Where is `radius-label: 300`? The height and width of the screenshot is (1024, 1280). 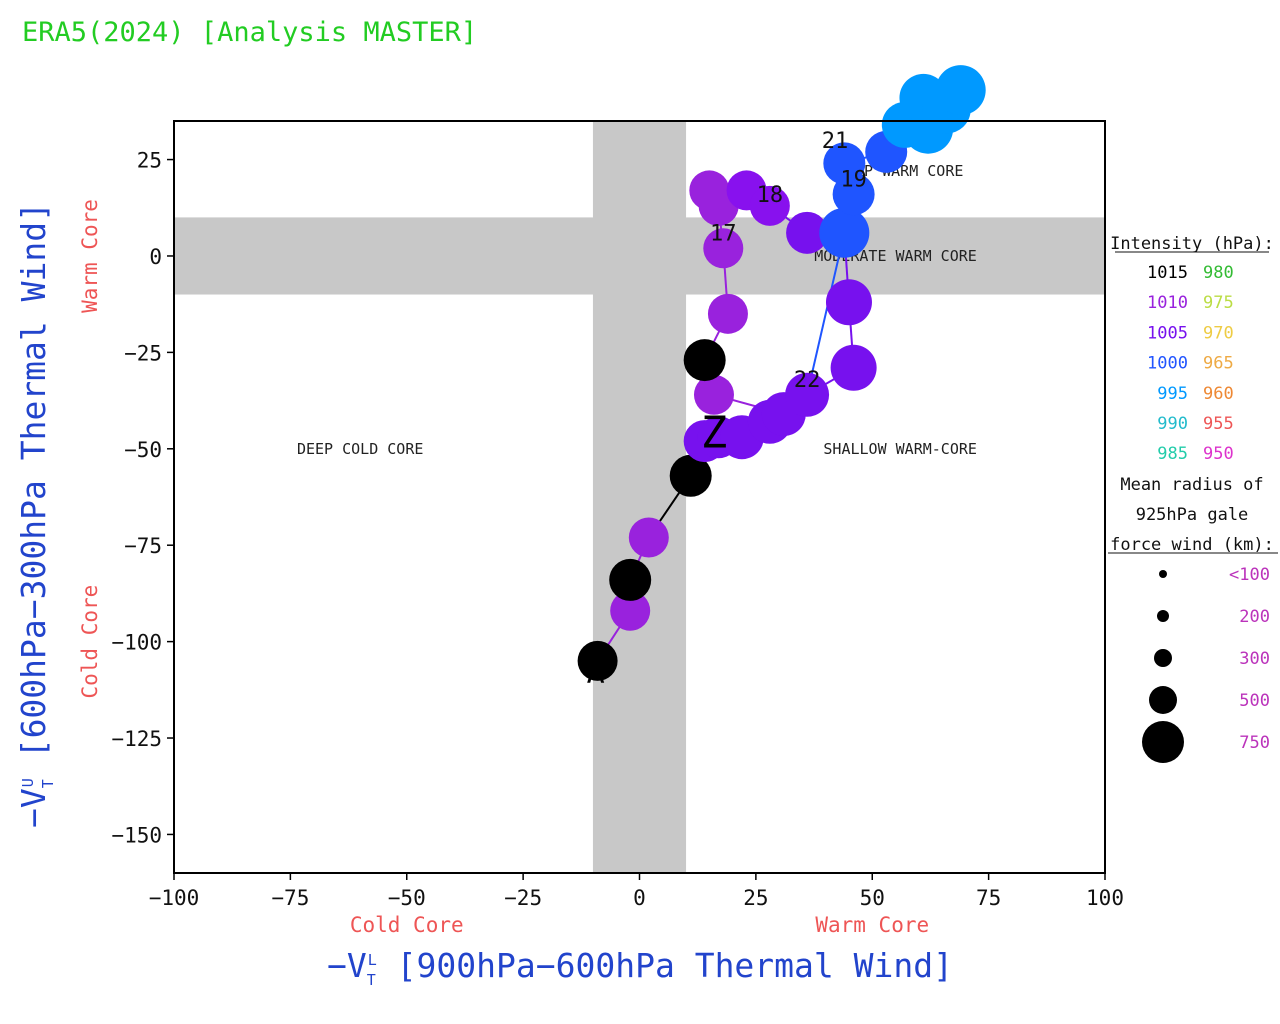 radius-label: 300 is located at coordinates (1254, 659).